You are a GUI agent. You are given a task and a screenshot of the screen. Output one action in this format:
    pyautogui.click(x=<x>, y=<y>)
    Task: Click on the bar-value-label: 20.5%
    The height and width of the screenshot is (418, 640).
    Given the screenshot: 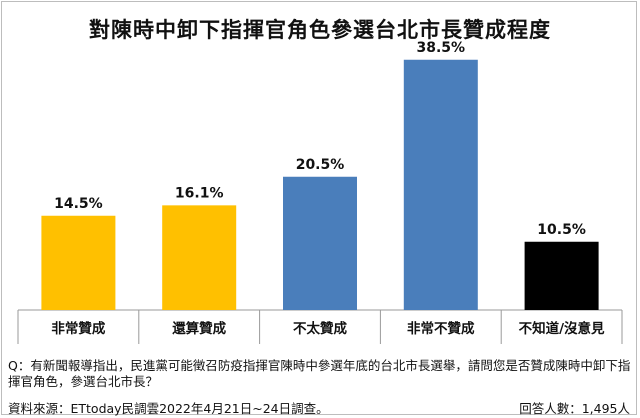 What is the action you would take?
    pyautogui.click(x=320, y=165)
    